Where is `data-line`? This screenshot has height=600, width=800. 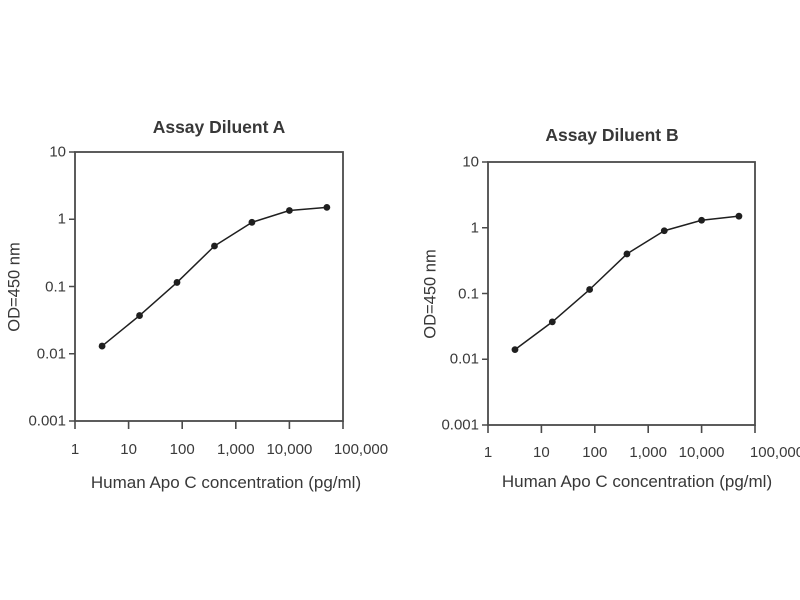 data-line is located at coordinates (627, 283).